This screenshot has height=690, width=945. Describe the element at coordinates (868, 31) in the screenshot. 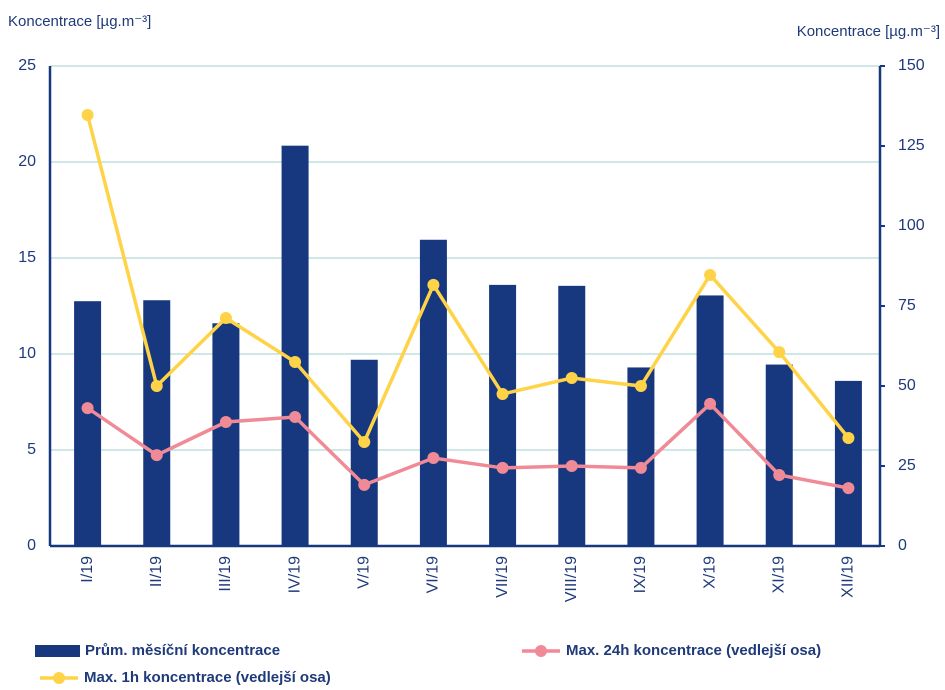

I see `y2-axis-label: Koncentrace [µg.m⁻³]` at that location.